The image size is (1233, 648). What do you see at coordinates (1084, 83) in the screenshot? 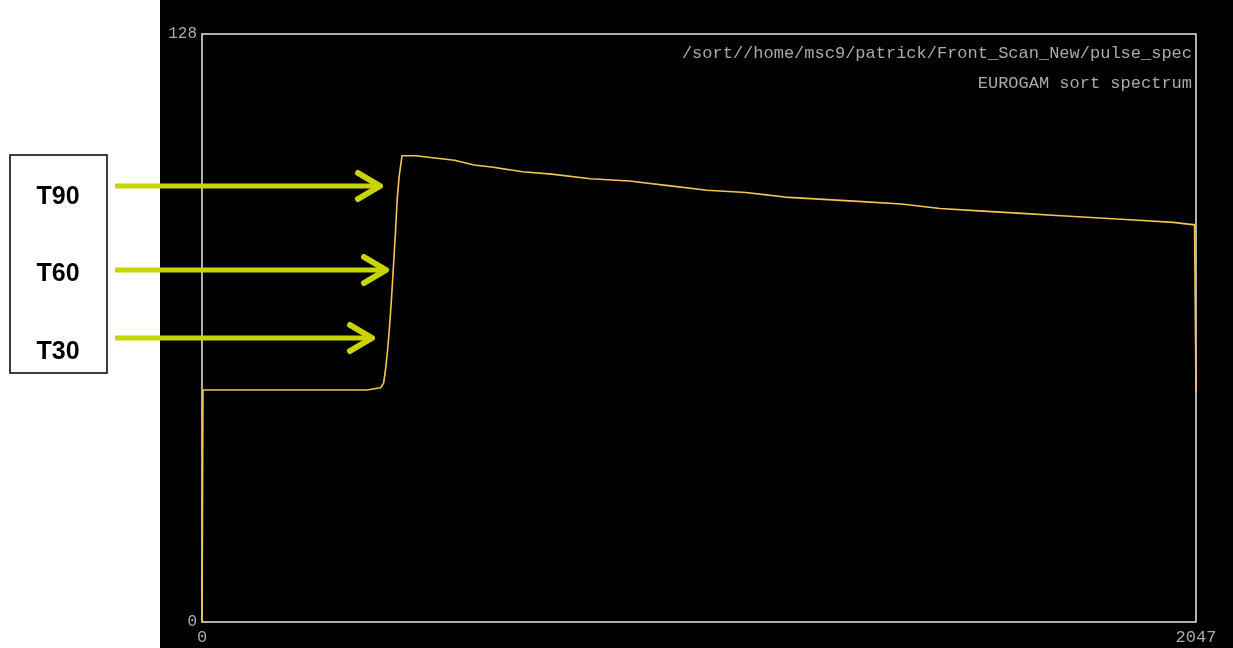
I see `text: EUROGAM sort spectrum` at bounding box center [1084, 83].